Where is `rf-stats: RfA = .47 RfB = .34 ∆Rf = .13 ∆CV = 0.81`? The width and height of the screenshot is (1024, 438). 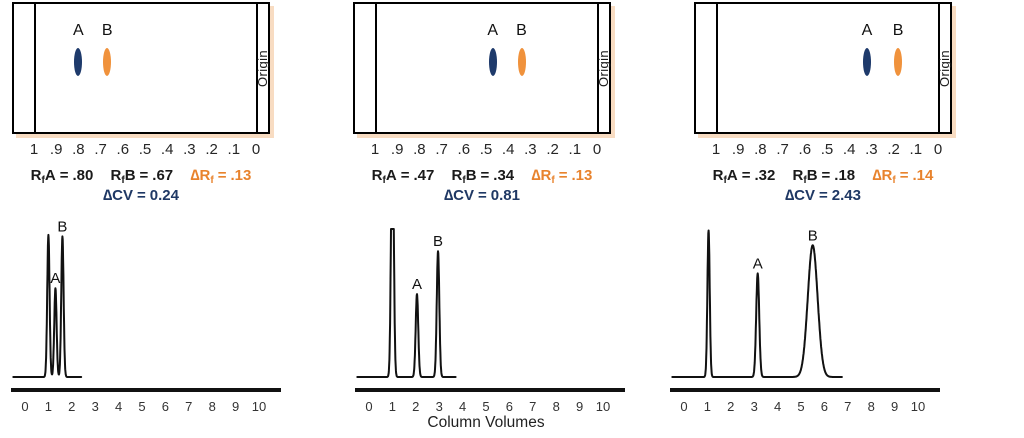 rf-stats: RfA = .47 RfB = .34 ∆Rf = .13 ∆CV = 0.81 is located at coordinates (482, 185).